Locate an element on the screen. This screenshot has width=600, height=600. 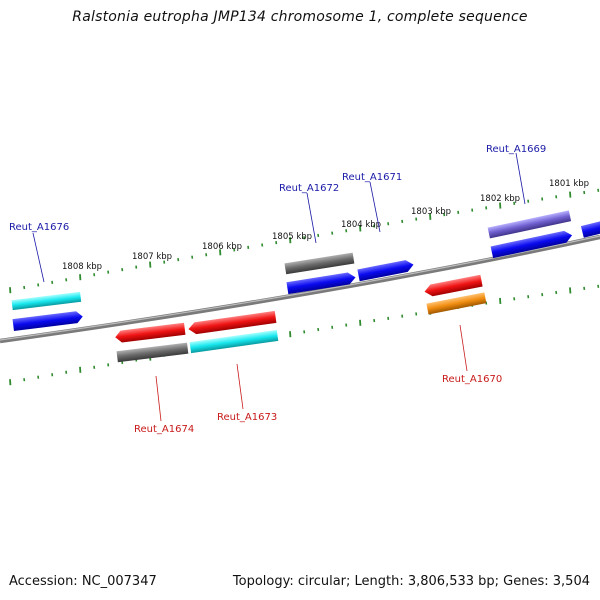
gene-label: Reut_A1669 is located at coordinates (516, 149).